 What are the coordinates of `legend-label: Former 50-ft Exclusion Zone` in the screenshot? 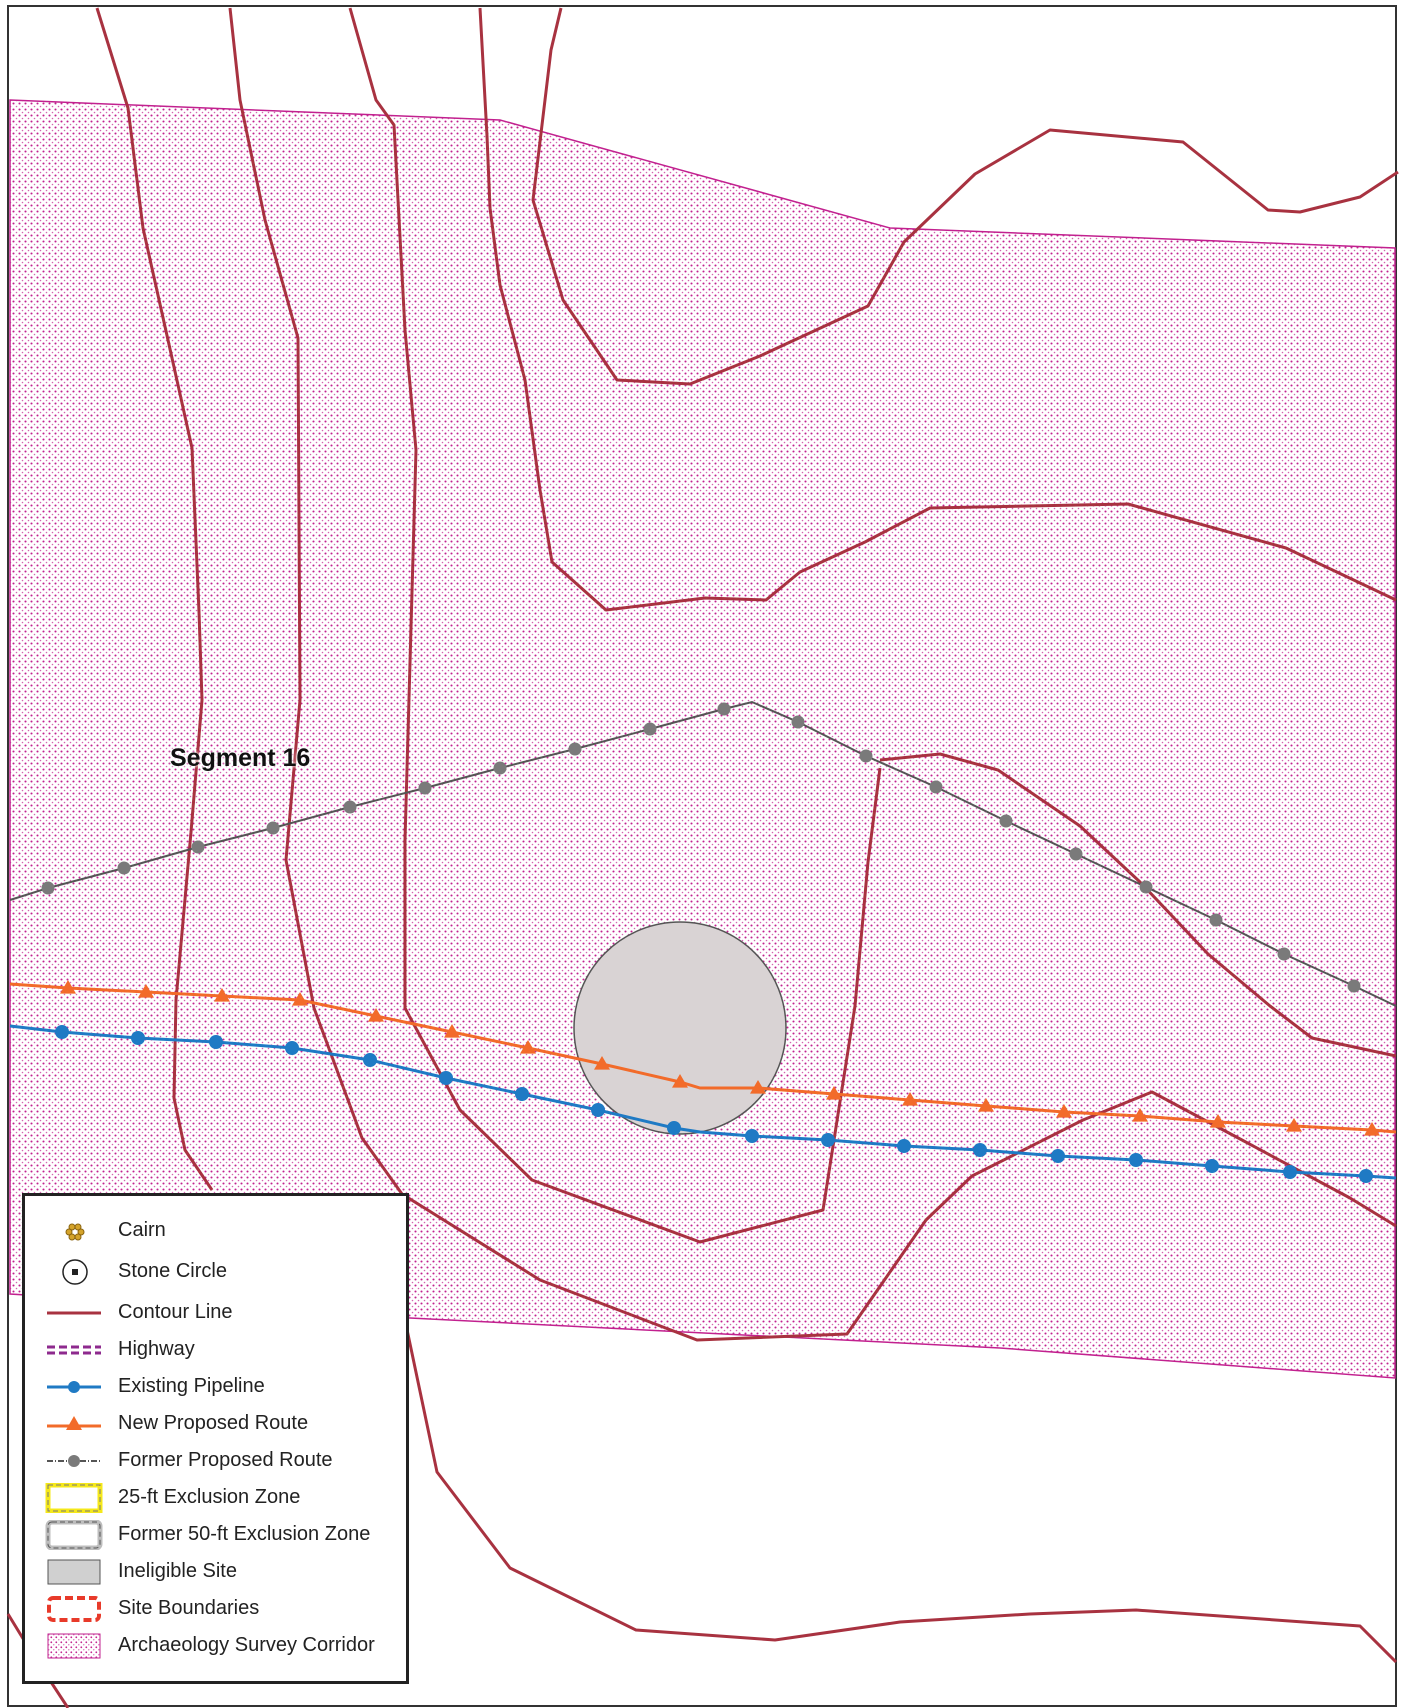 It's located at (244, 1534).